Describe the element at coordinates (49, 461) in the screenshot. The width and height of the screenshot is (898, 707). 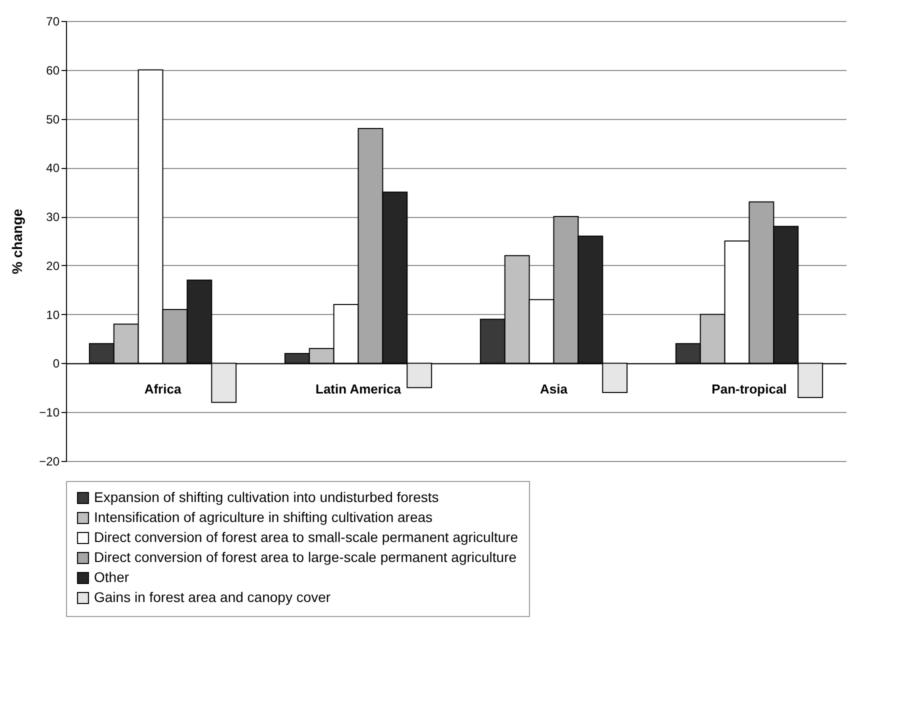
I see `y-tick-label: −20` at that location.